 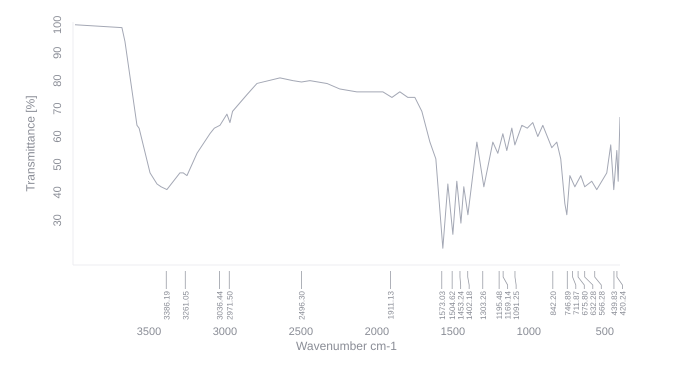 I want to click on x-tick-label: 2500, so click(x=301, y=332).